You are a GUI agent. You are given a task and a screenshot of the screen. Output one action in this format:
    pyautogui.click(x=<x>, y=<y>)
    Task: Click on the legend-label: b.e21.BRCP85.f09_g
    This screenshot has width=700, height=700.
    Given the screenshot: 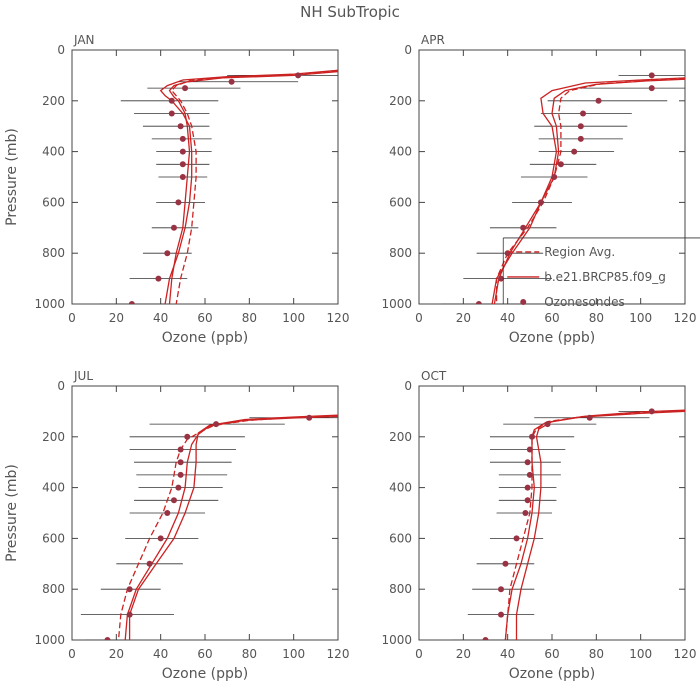 What is the action you would take?
    pyautogui.click(x=605, y=277)
    